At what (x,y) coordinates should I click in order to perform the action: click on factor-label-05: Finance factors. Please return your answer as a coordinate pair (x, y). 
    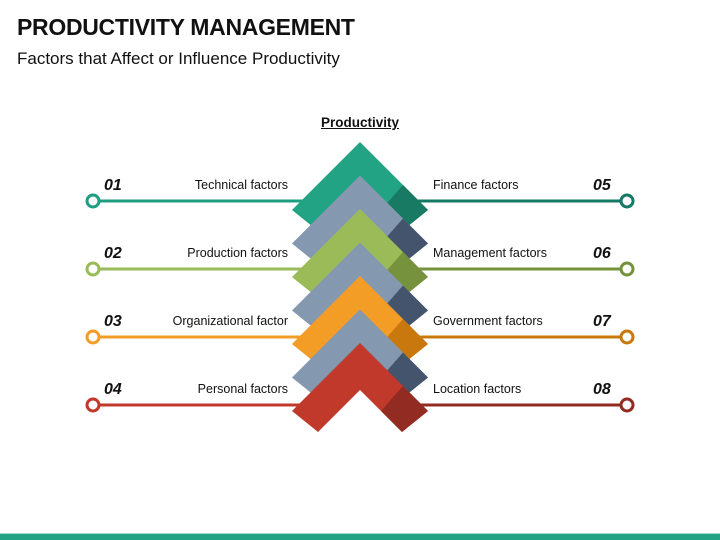
    Looking at the image, I should click on (476, 185).